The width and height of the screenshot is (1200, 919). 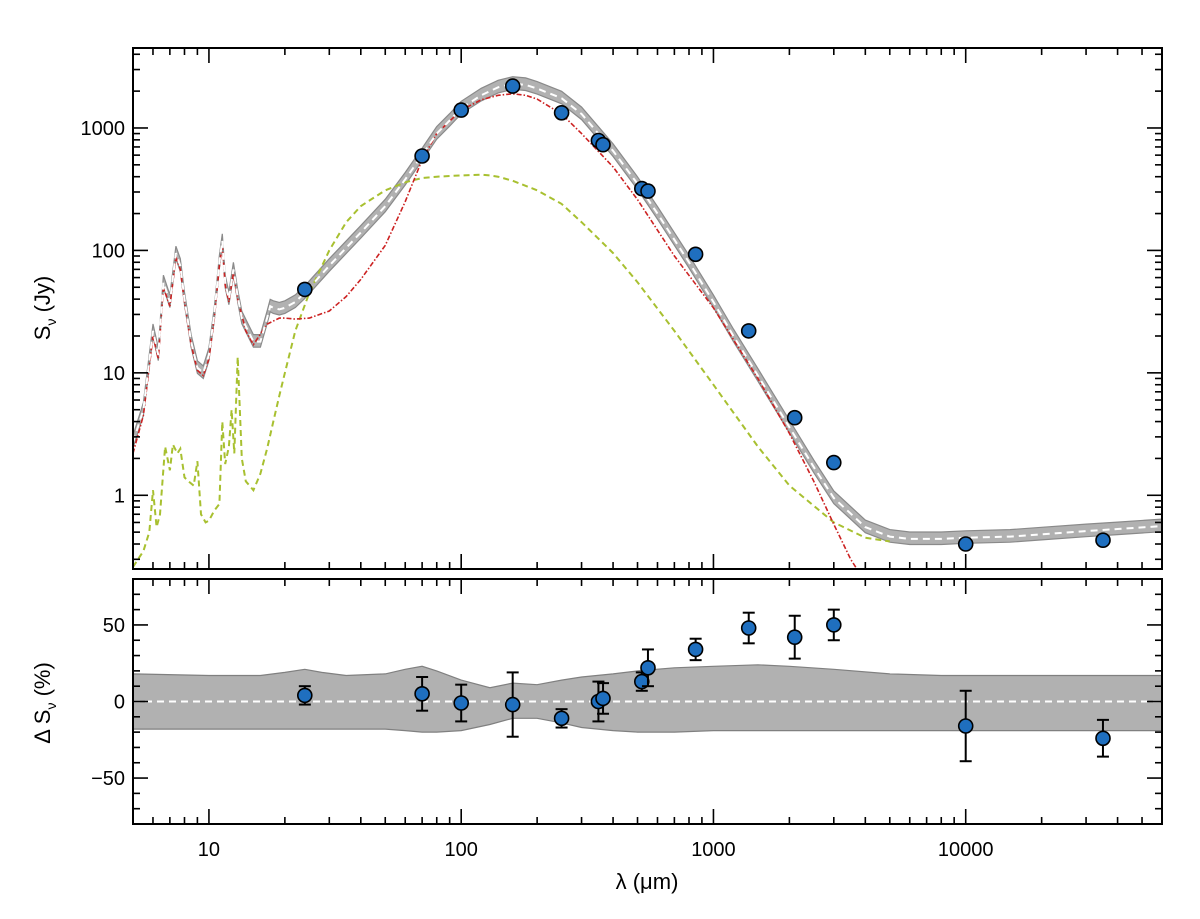 What do you see at coordinates (114, 626) in the screenshot?
I see `y-tick-label: 50` at bounding box center [114, 626].